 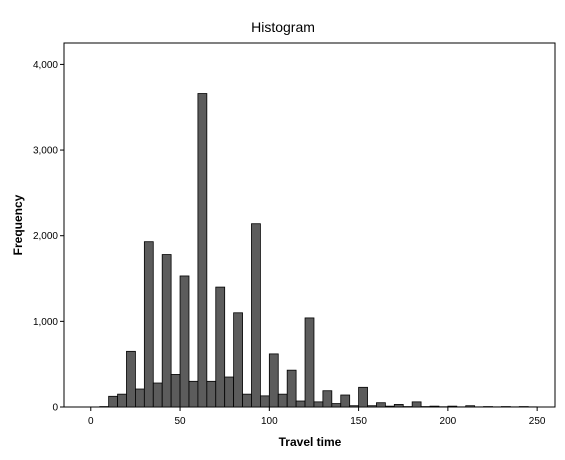 I want to click on y-axis: 0 1,000 2,000 3,000 4,000, so click(x=48, y=237).